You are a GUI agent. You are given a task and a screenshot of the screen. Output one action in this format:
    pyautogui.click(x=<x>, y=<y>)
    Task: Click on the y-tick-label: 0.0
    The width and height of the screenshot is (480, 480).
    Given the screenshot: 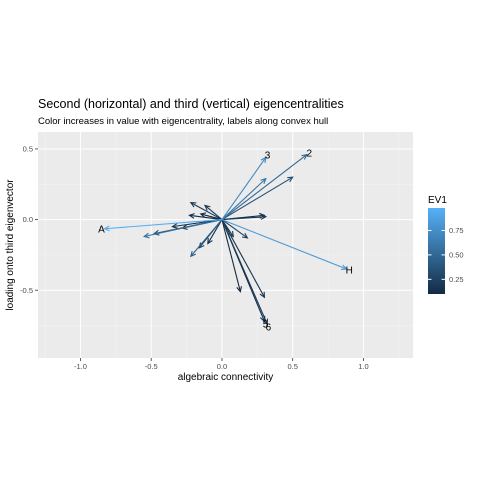 What is the action you would take?
    pyautogui.click(x=28, y=219)
    